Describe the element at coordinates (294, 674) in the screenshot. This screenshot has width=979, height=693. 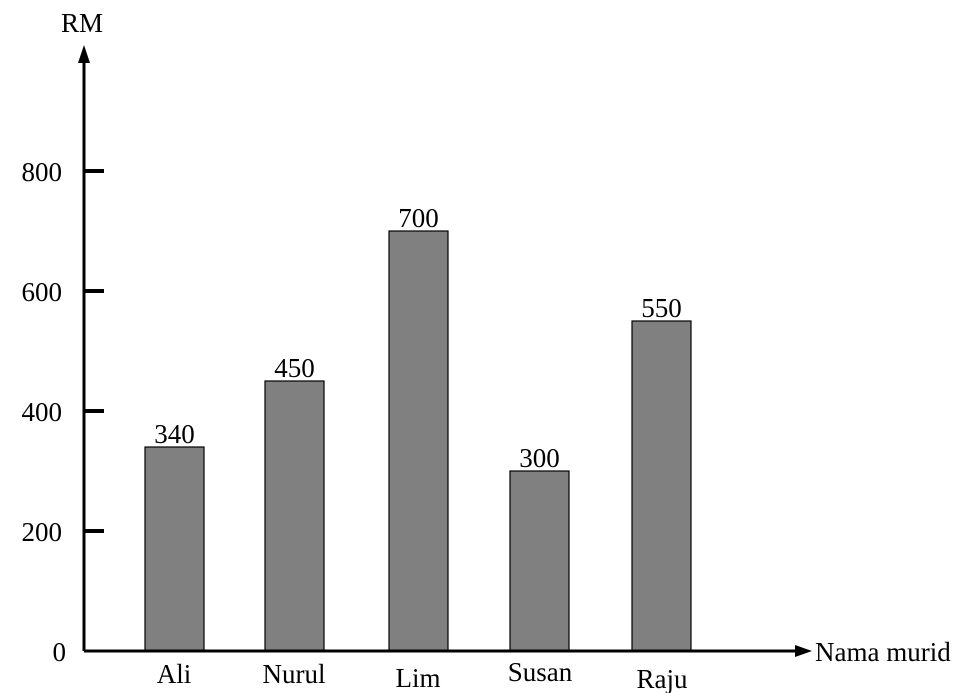
I see `x-category-label-nurul: Nurul` at that location.